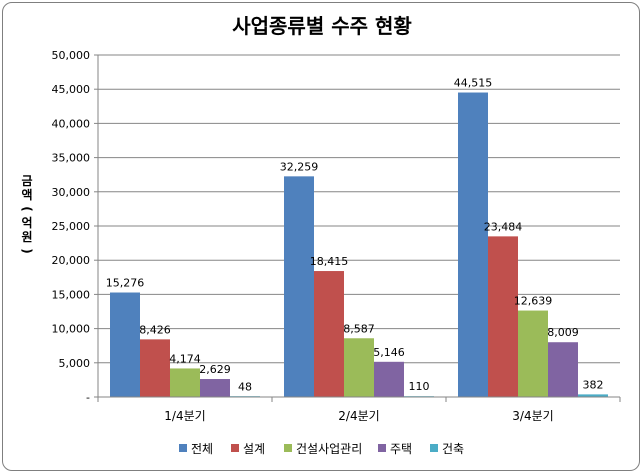 The width and height of the screenshot is (644, 475). Describe the element at coordinates (533, 301) in the screenshot. I see `data-label: 12,639` at that location.